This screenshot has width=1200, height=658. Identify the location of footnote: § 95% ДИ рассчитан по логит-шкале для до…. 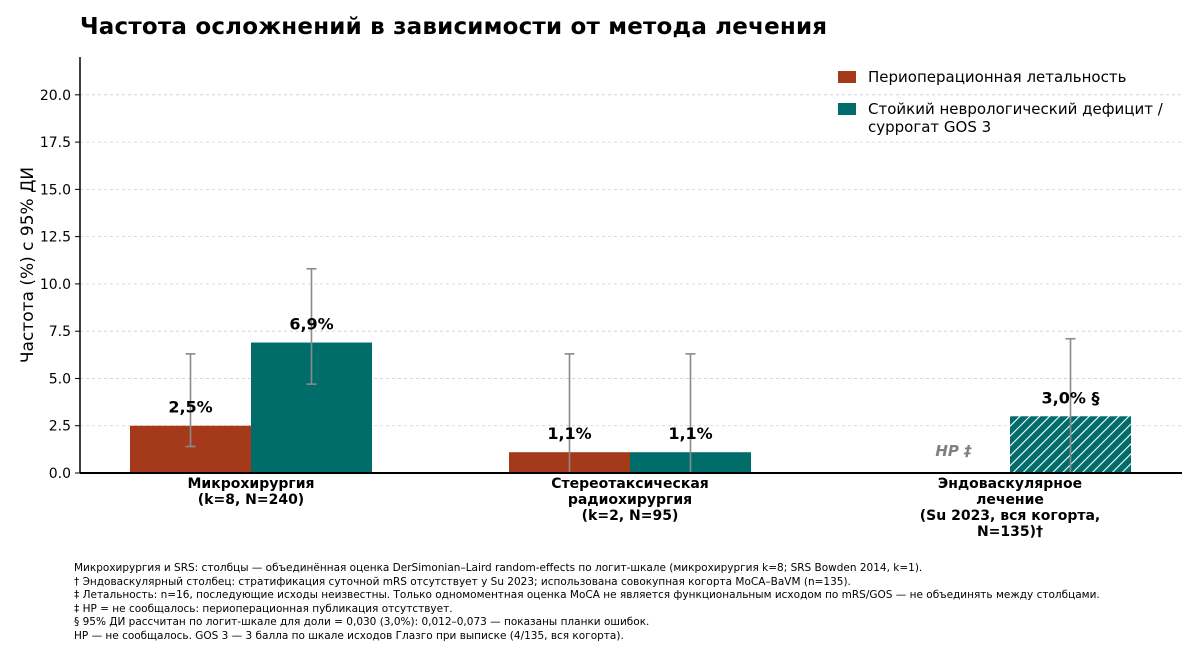
(362, 622).